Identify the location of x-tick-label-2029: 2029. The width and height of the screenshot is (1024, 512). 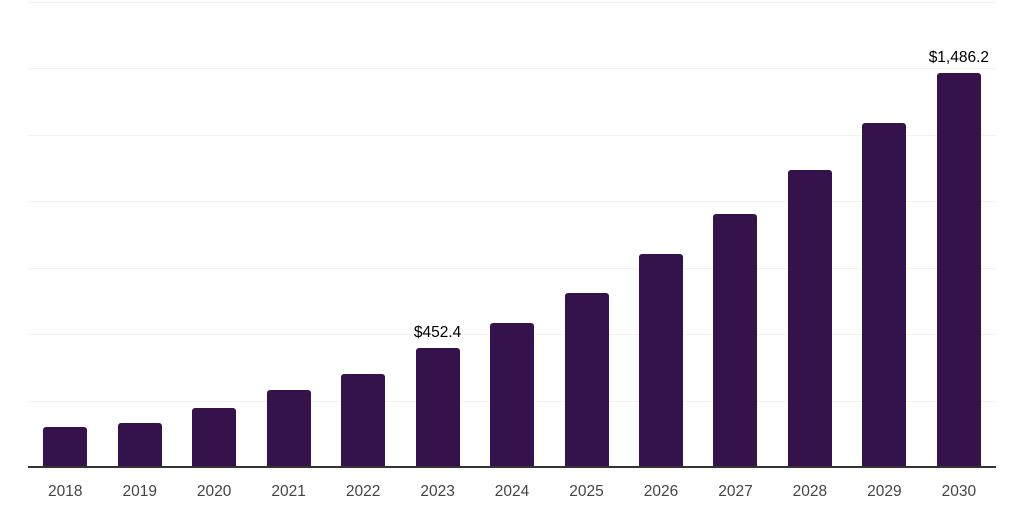
(884, 491).